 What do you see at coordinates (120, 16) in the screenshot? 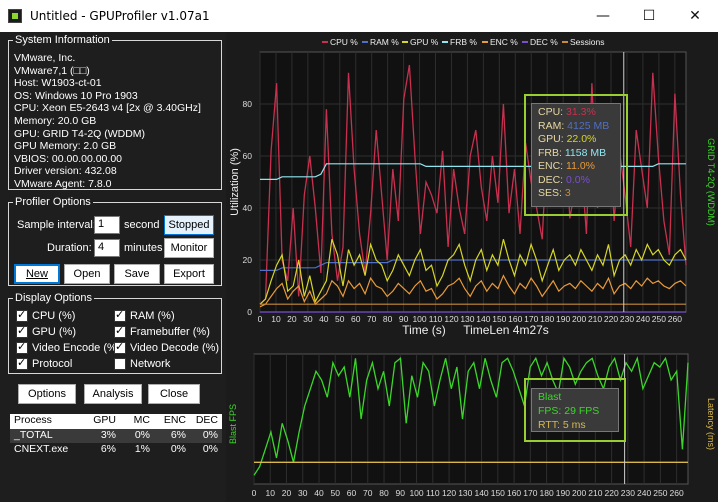
I see `window-title: Untitled - GPUProfiler v1.07a1` at bounding box center [120, 16].